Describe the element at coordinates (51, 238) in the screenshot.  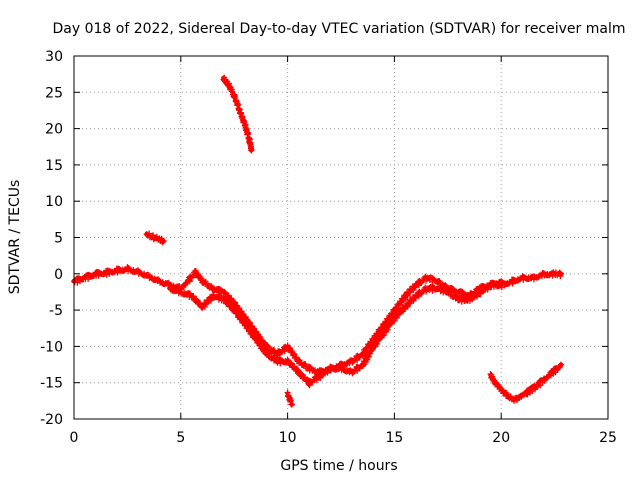
I see `y-tick-labels: -20 -15 -10 -5 0 5 10 15 20 25 30` at that location.